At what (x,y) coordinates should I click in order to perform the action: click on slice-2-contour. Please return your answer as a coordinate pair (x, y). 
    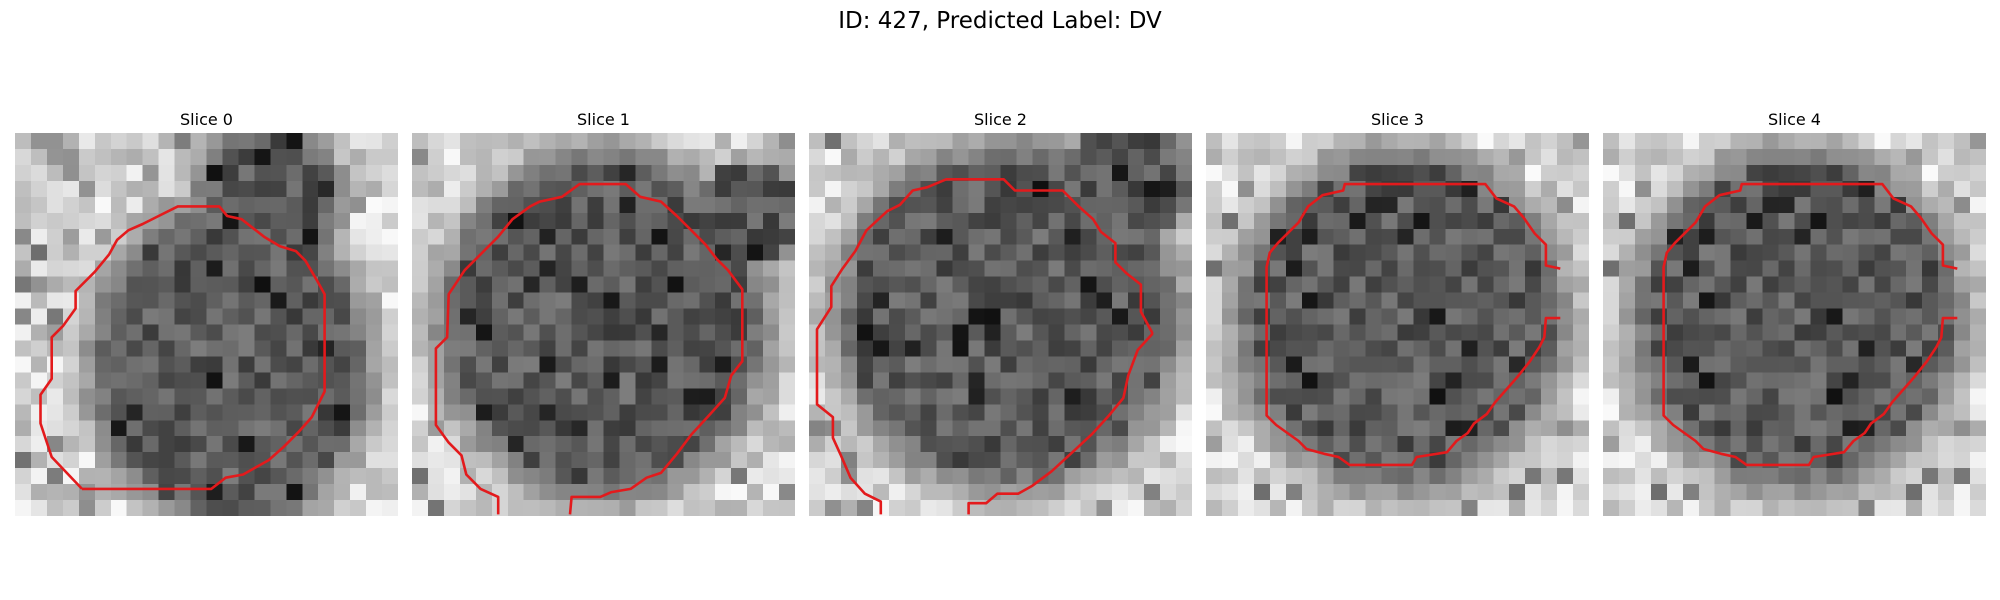
    Looking at the image, I should click on (984, 346).